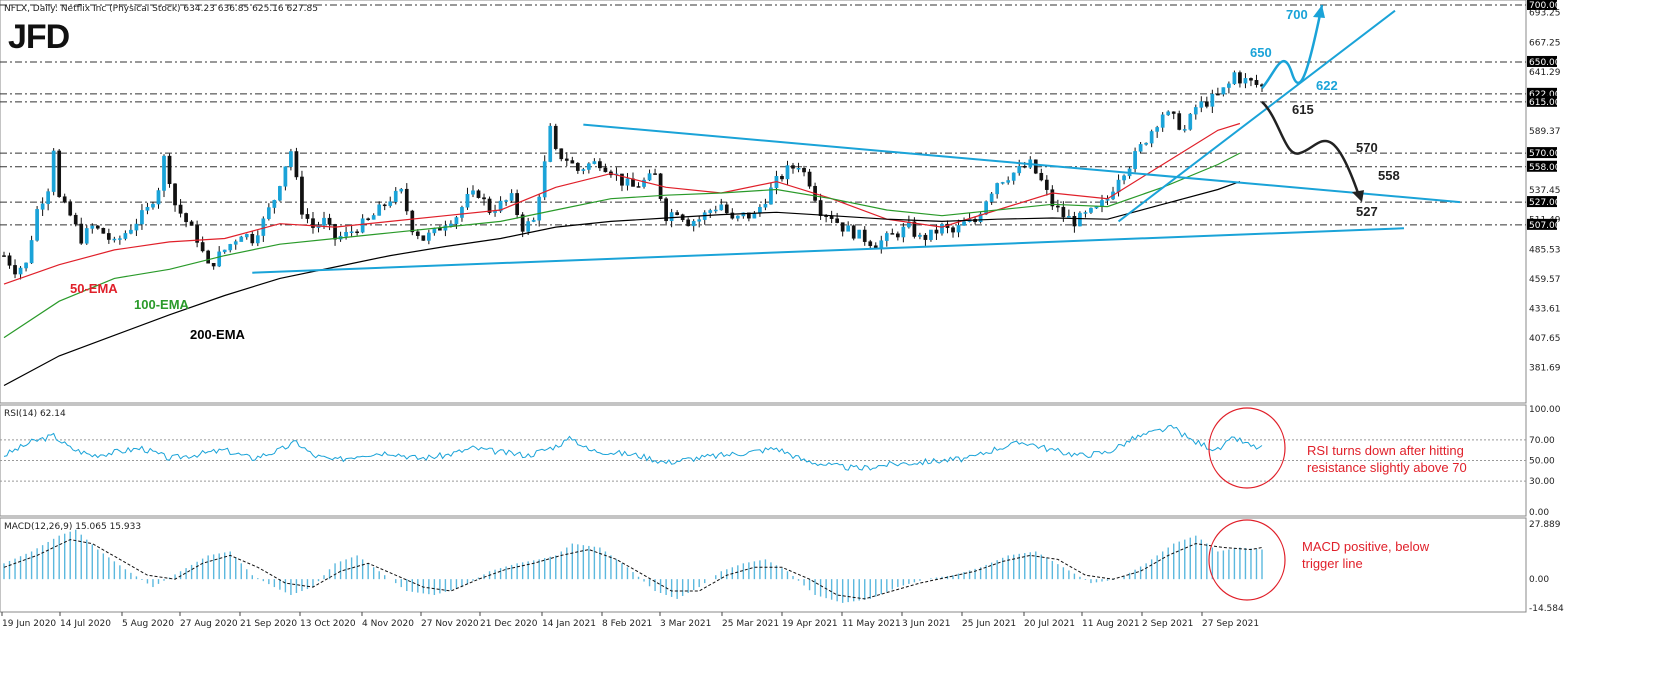 The height and width of the screenshot is (675, 1670). What do you see at coordinates (1542, 441) in the screenshot?
I see `rsi-tick-label: 70.00` at bounding box center [1542, 441].